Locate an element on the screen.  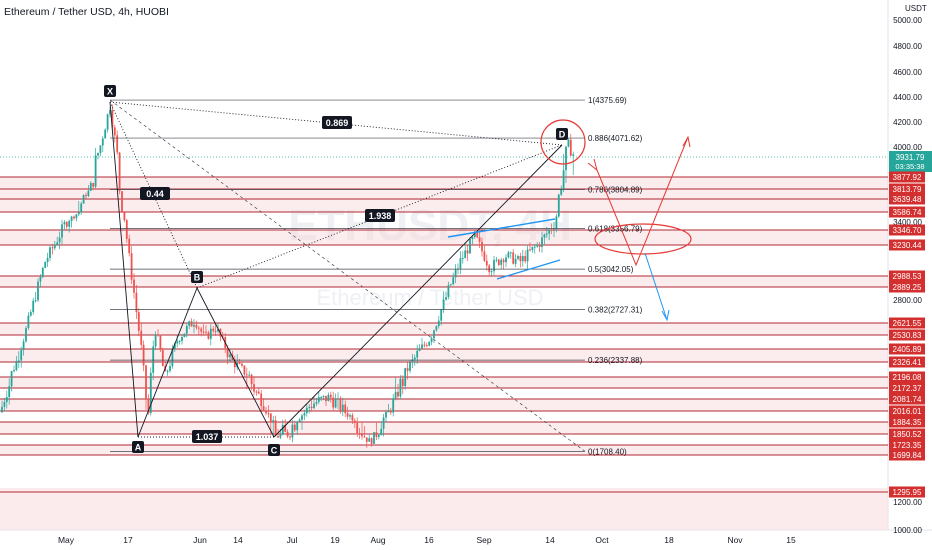
red-arrow-head is located at coordinates (592, 165).